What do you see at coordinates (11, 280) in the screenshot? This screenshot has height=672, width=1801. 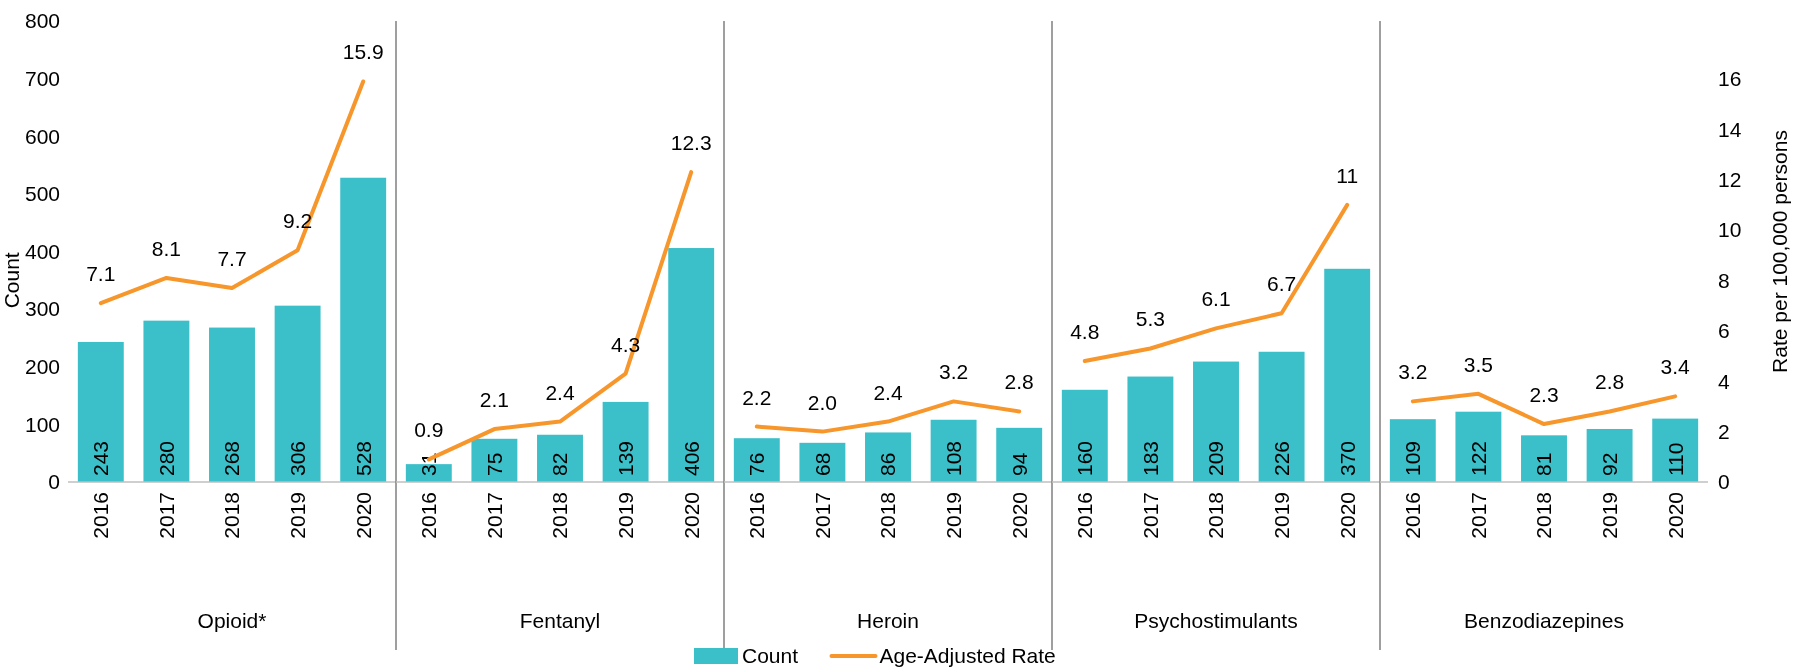 I see `y-axis-title: Count` at bounding box center [11, 280].